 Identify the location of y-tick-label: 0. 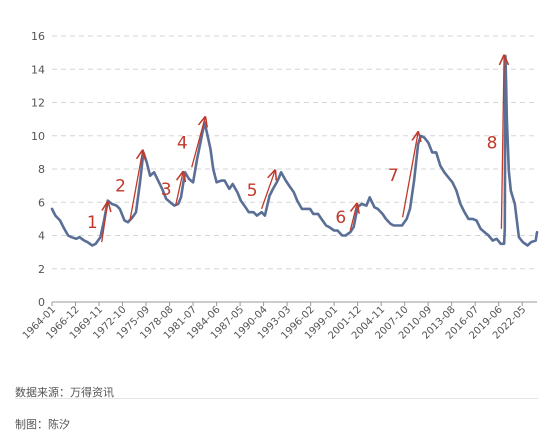
(41, 302).